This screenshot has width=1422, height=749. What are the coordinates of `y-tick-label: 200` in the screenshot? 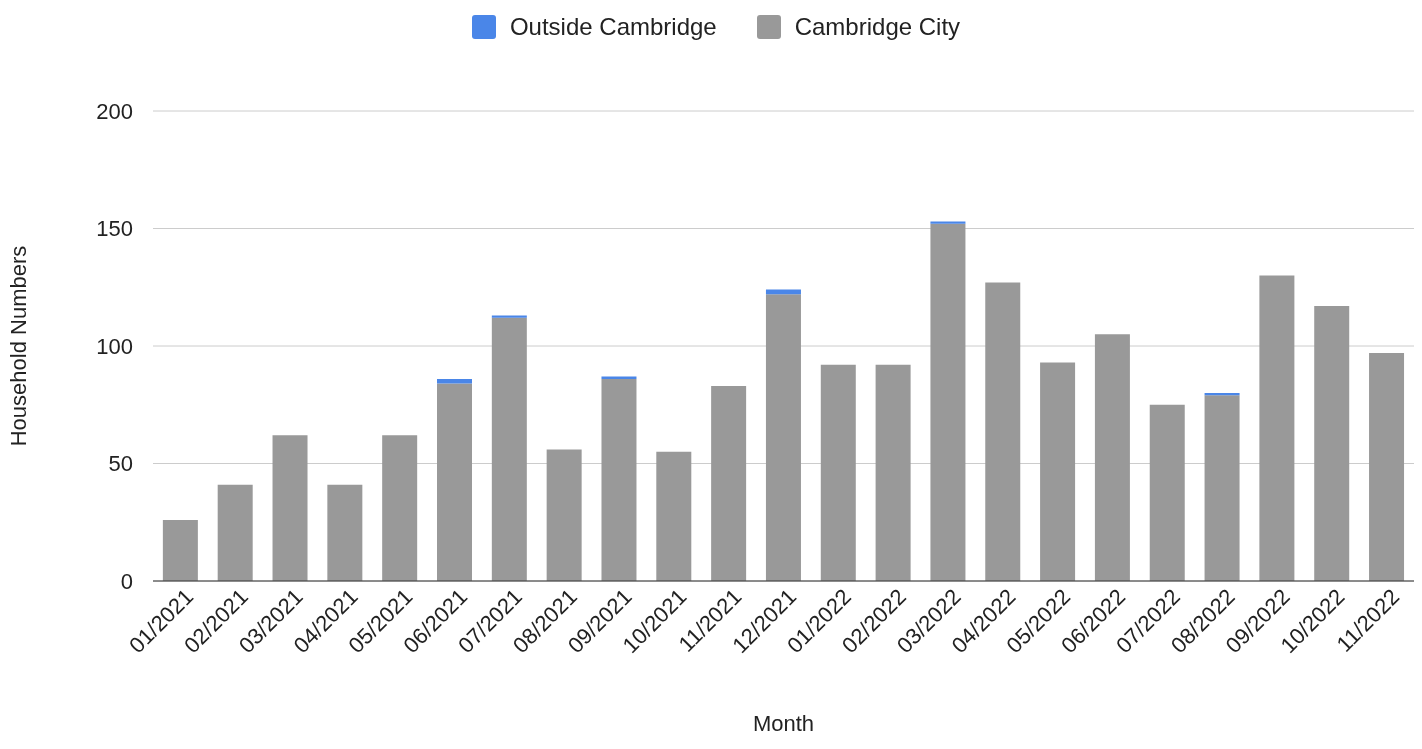 It's located at (114, 111).